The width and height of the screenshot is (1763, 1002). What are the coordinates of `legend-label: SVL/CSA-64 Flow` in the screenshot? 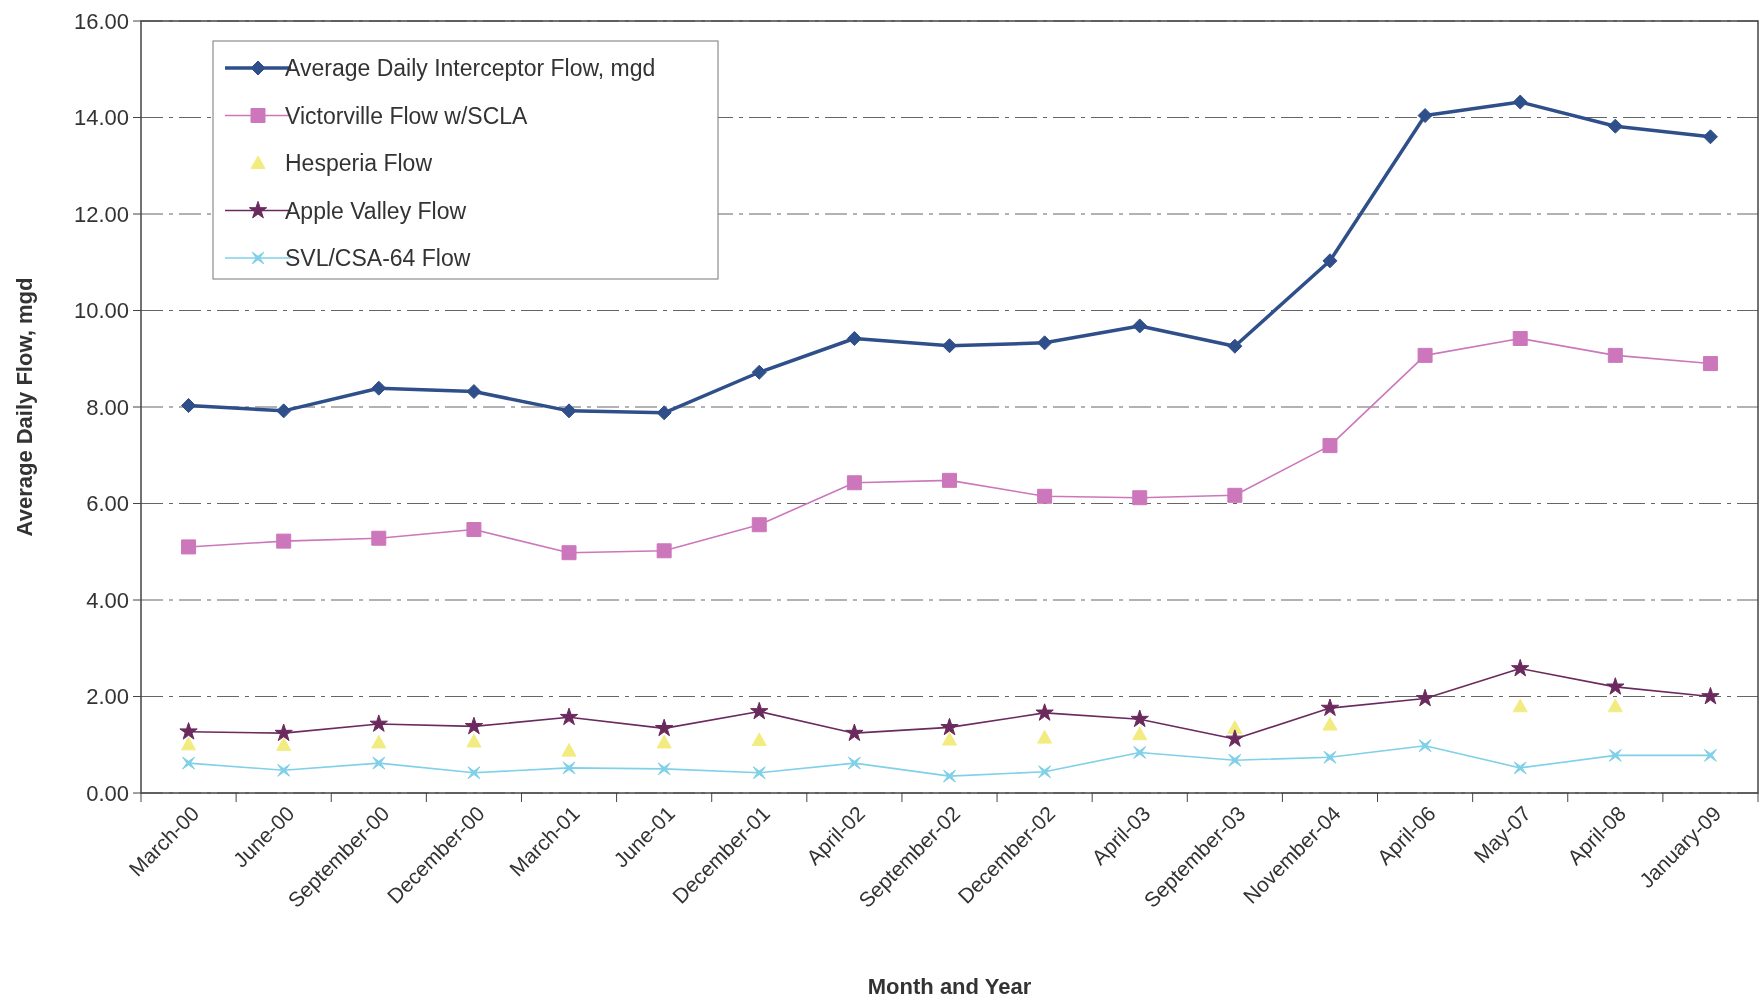 It's located at (378, 258).